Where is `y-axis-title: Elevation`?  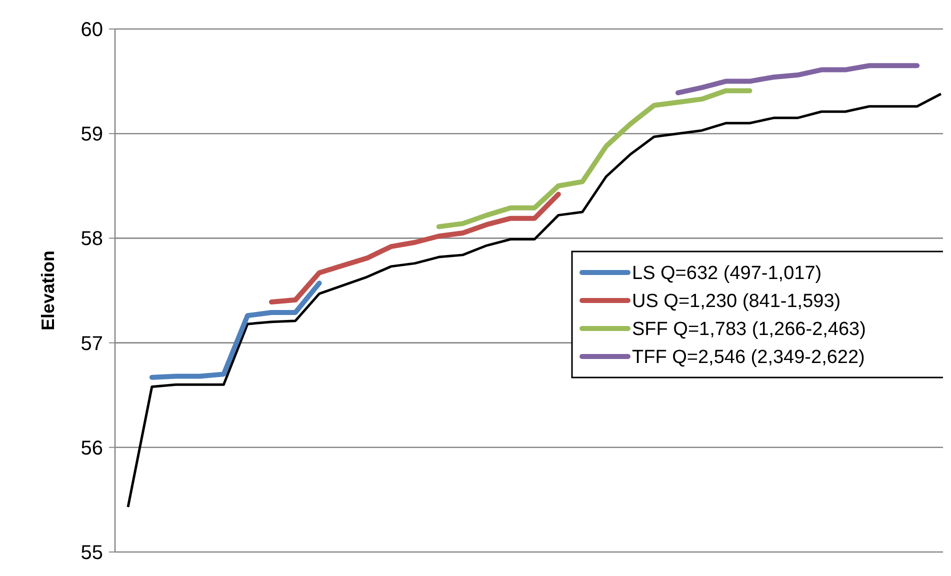 y-axis-title: Elevation is located at coordinates (48, 290).